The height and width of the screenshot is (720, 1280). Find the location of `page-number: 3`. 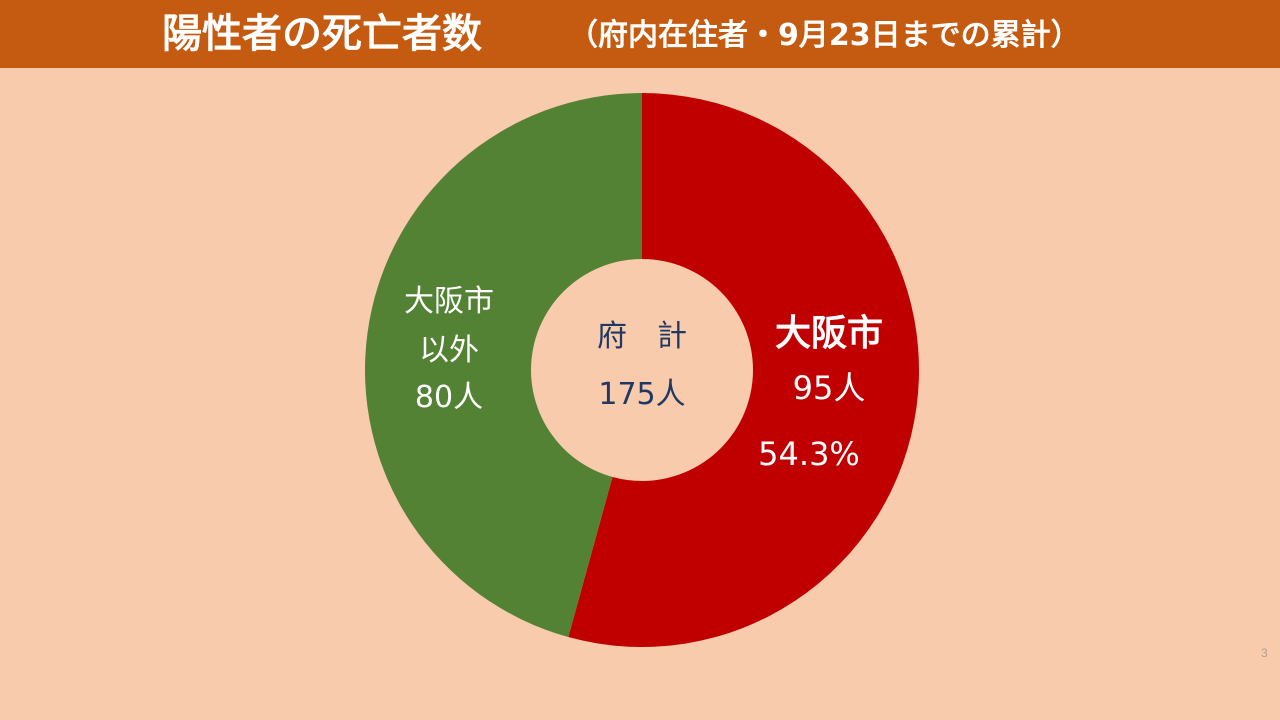

page-number: 3 is located at coordinates (1264, 653).